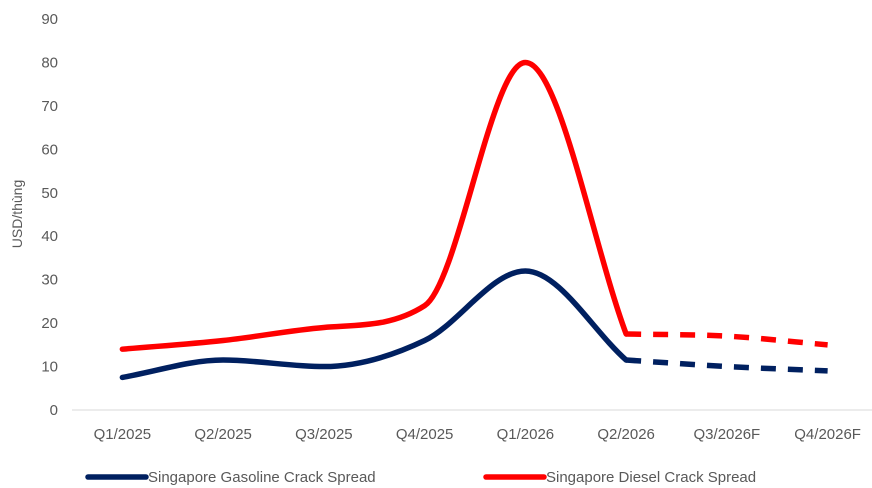 This screenshot has height=488, width=872. What do you see at coordinates (54, 410) in the screenshot?
I see `y-tick-label: 0` at bounding box center [54, 410].